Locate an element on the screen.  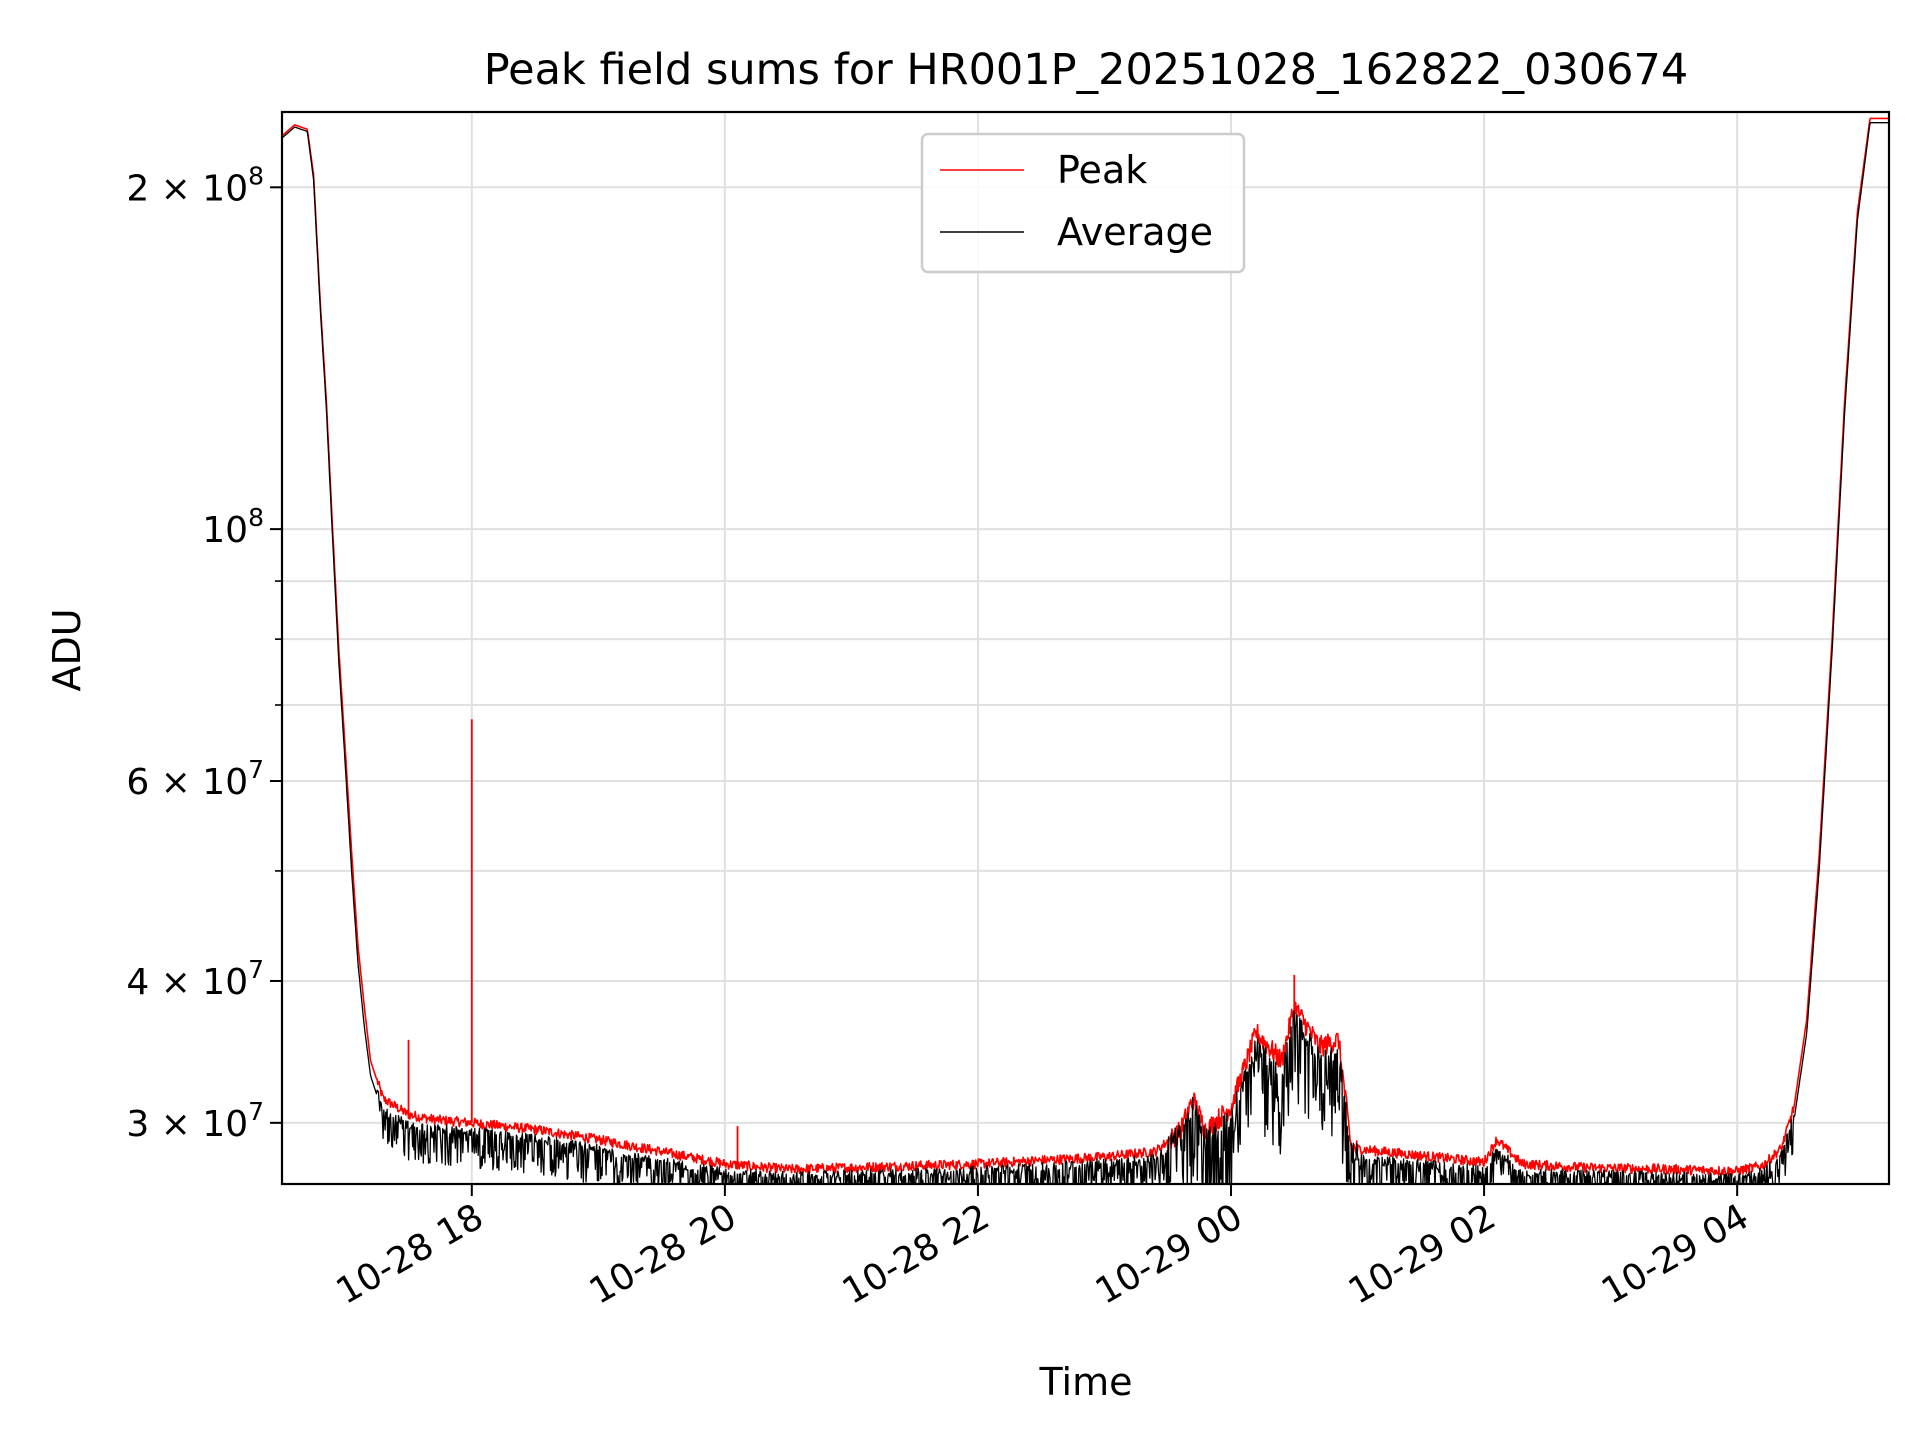
legend-label-average: Average is located at coordinates (1135, 232).